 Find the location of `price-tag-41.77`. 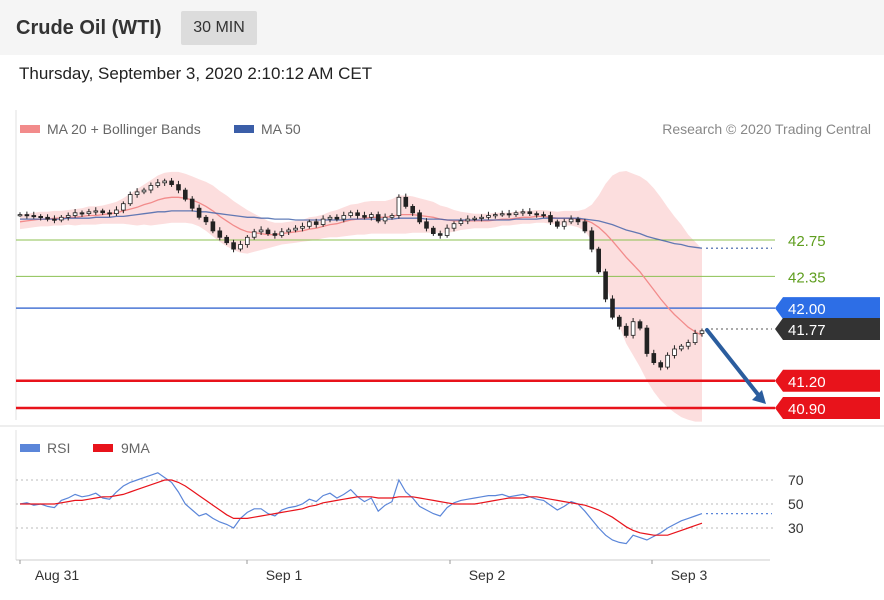

price-tag-41.77 is located at coordinates (827, 328).